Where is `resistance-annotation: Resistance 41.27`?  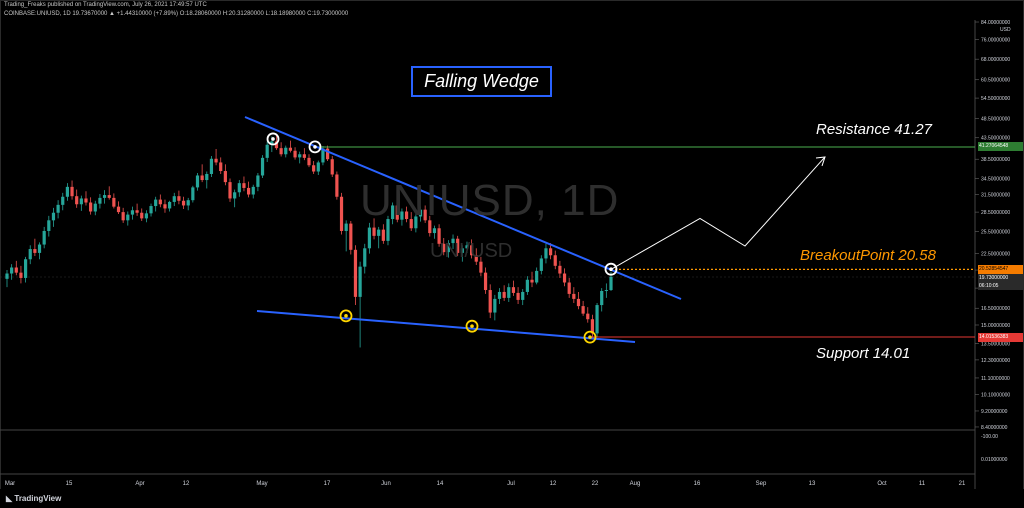 resistance-annotation: Resistance 41.27 is located at coordinates (874, 129).